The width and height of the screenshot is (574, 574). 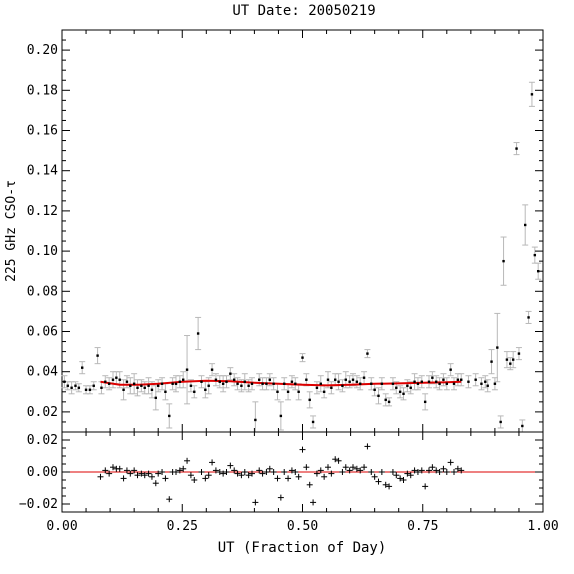 What do you see at coordinates (42, 251) in the screenshot?
I see `y-tick-label: 0.10` at bounding box center [42, 251].